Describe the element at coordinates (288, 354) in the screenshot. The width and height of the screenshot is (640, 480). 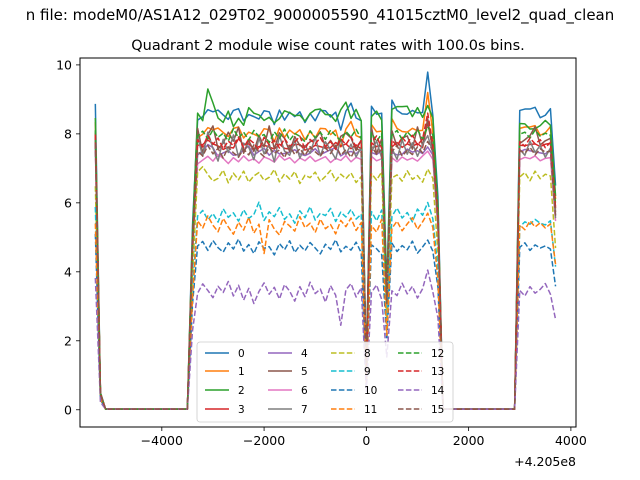
I see `legend-item-4: 4` at that location.